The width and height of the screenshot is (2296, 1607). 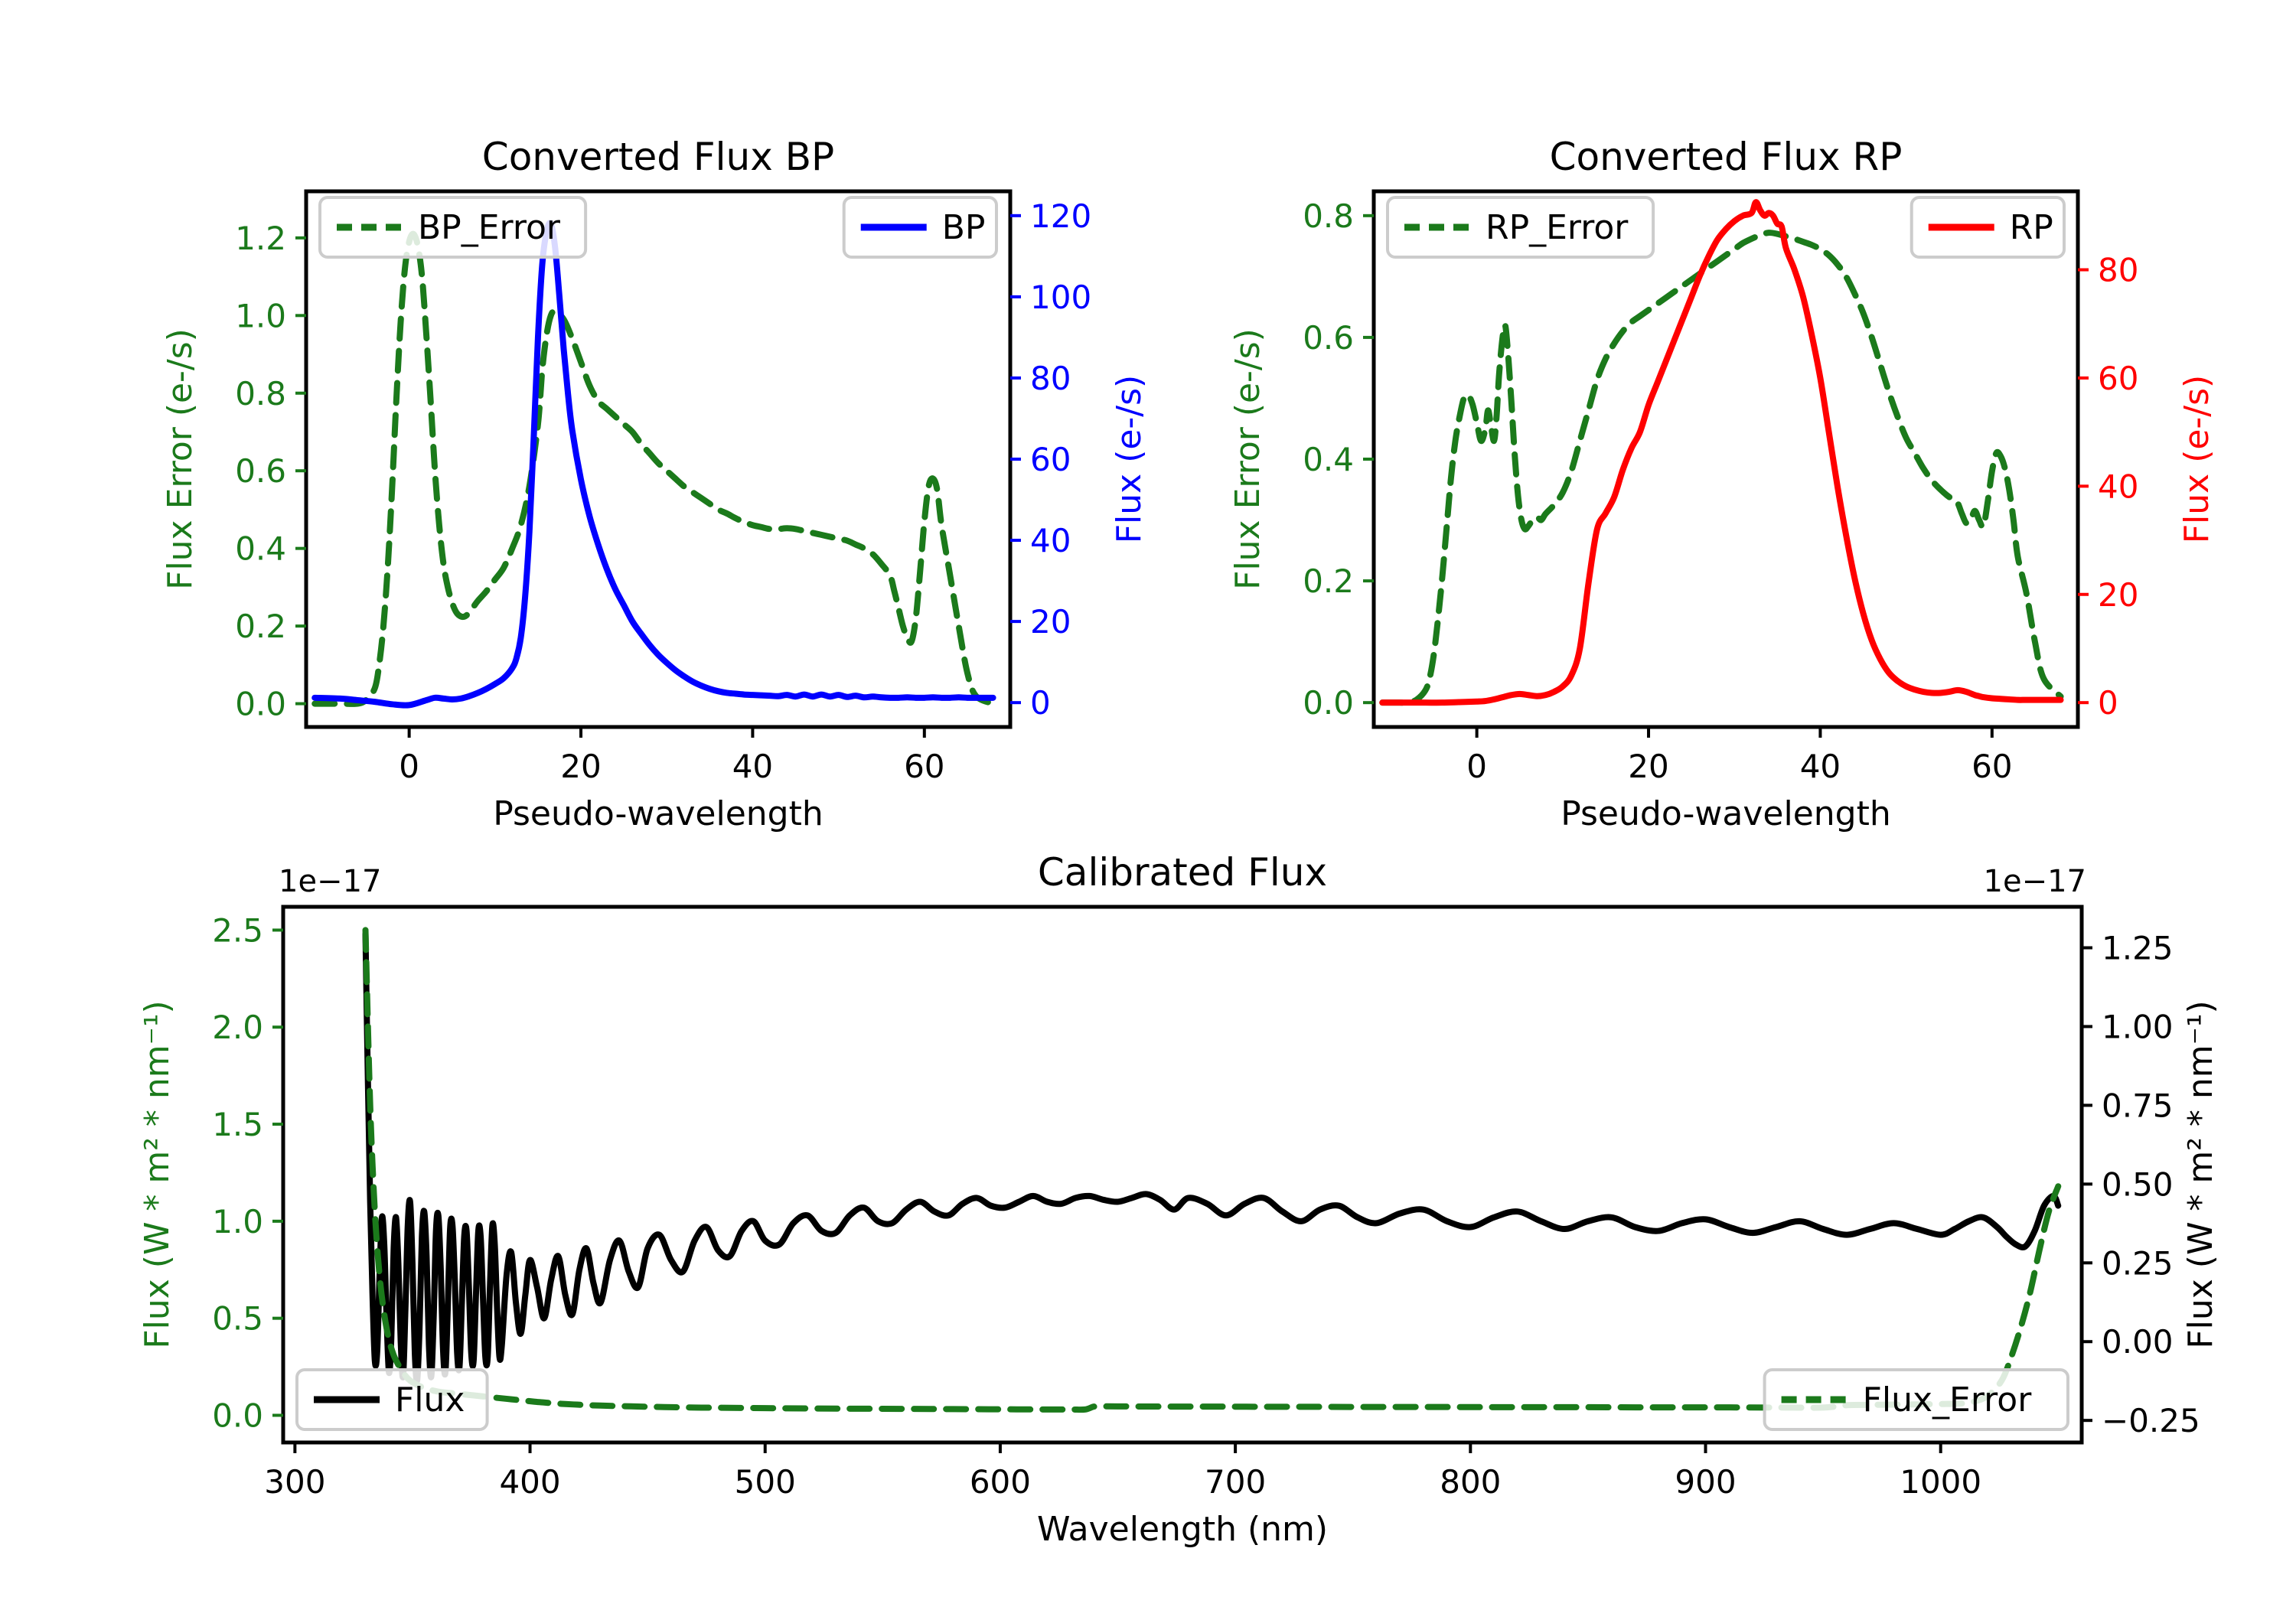 What do you see at coordinates (2138, 1342) in the screenshot?
I see `cal-right-tick-label: 0.00` at bounding box center [2138, 1342].